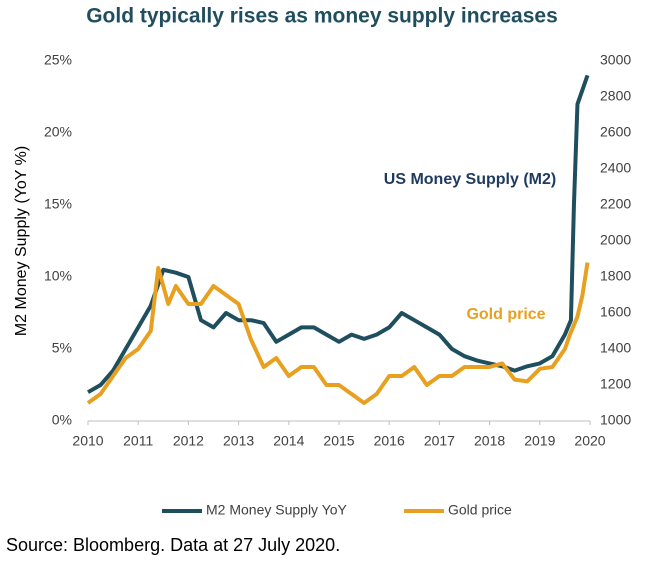  What do you see at coordinates (480, 510) in the screenshot?
I see `legend-label: Gold price` at bounding box center [480, 510].